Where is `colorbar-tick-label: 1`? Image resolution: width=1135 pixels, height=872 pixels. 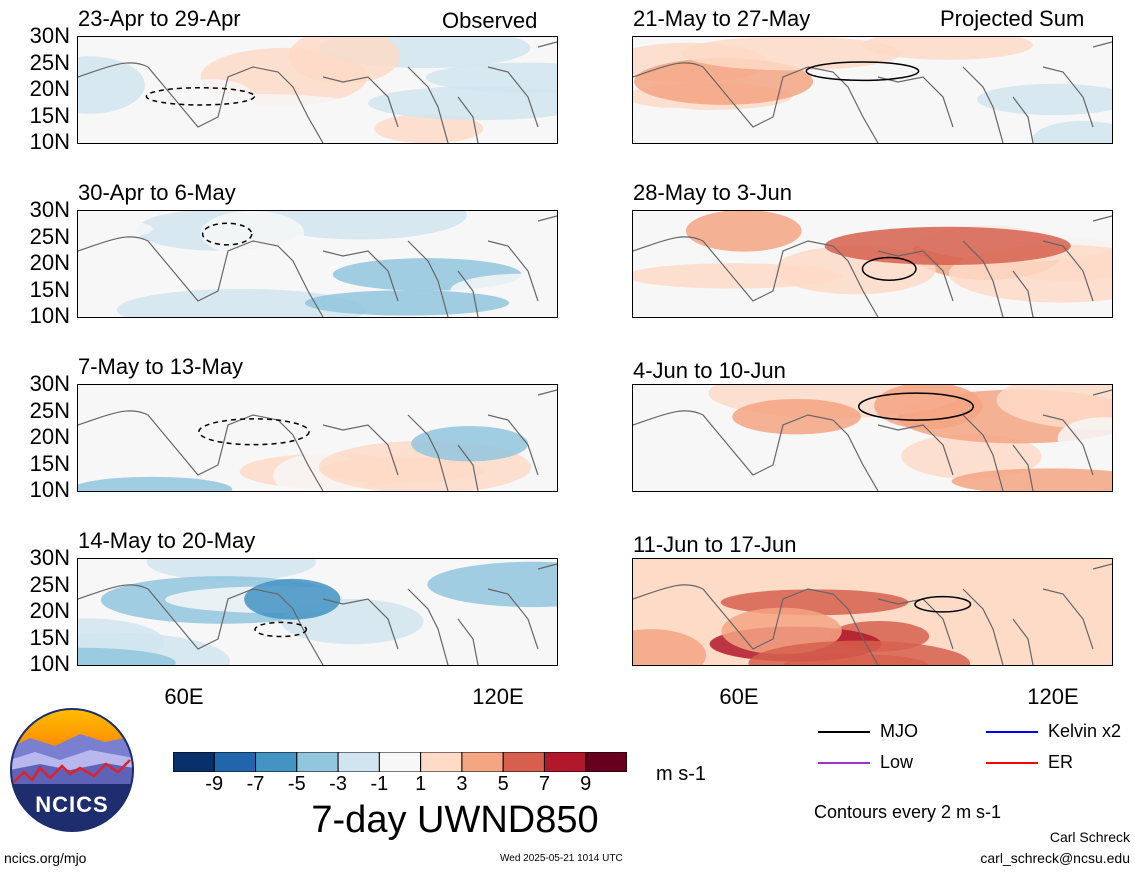 colorbar-tick-label: 1 is located at coordinates (421, 784).